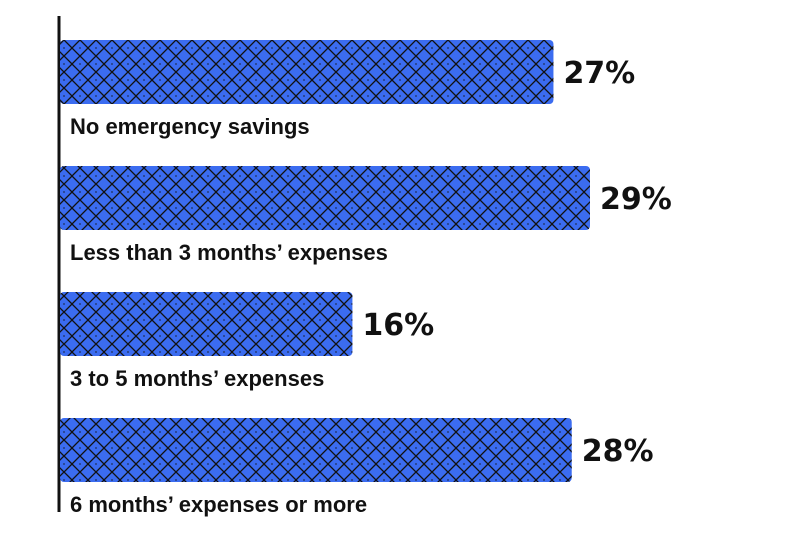  Describe the element at coordinates (229, 252) in the screenshot. I see `category-label-1: Less than 3 months’ expenses` at that location.